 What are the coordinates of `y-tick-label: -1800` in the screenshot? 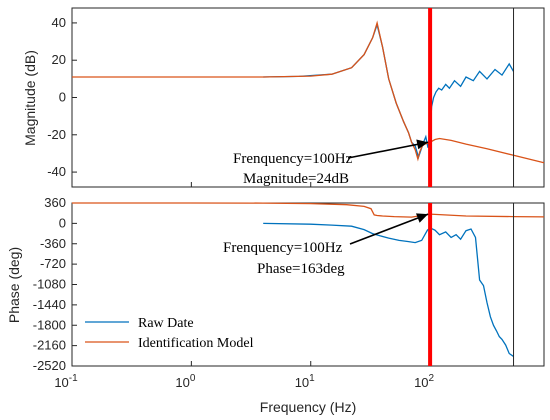 It's located at (49, 324).